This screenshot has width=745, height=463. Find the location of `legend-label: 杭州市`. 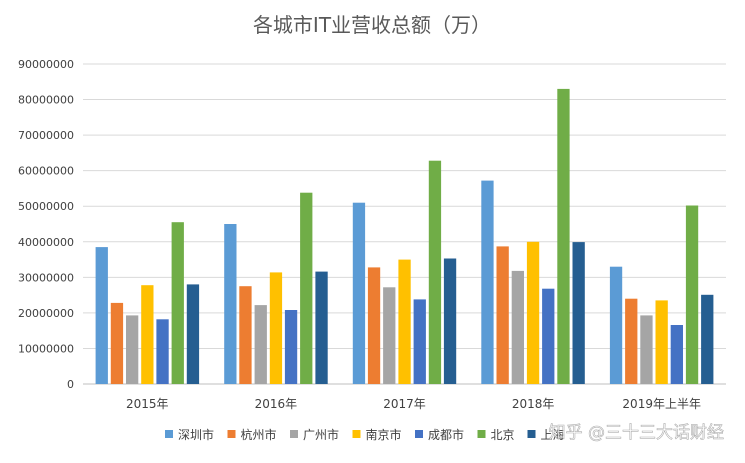

legend-label: 杭州市 is located at coordinates (259, 434).